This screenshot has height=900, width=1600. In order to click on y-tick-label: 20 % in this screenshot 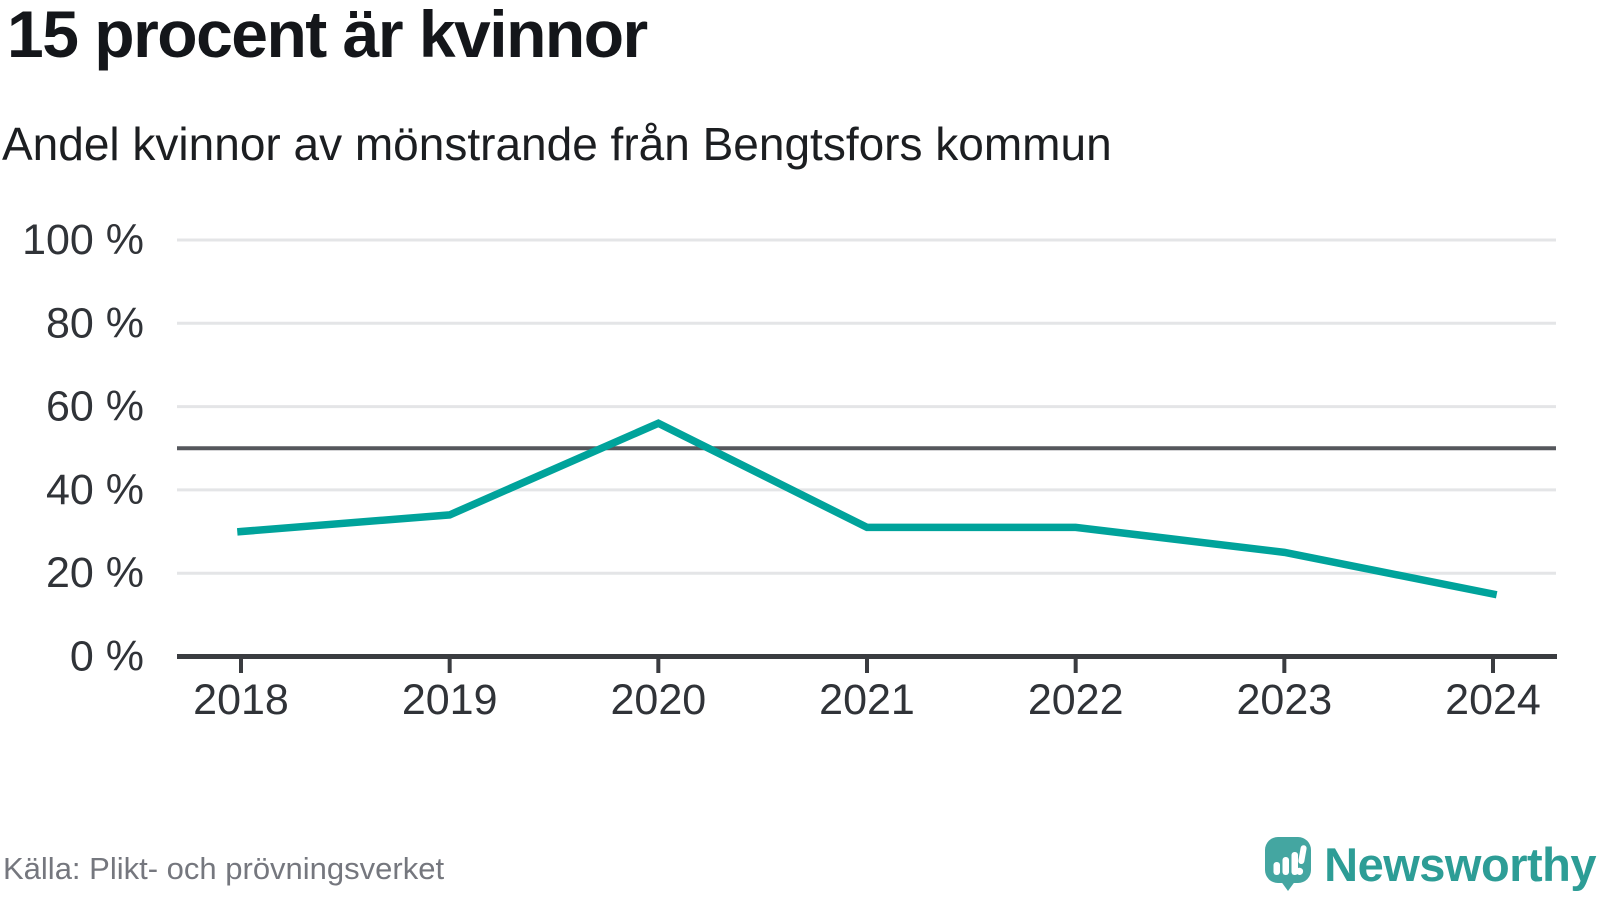, I will do `click(95, 573)`.